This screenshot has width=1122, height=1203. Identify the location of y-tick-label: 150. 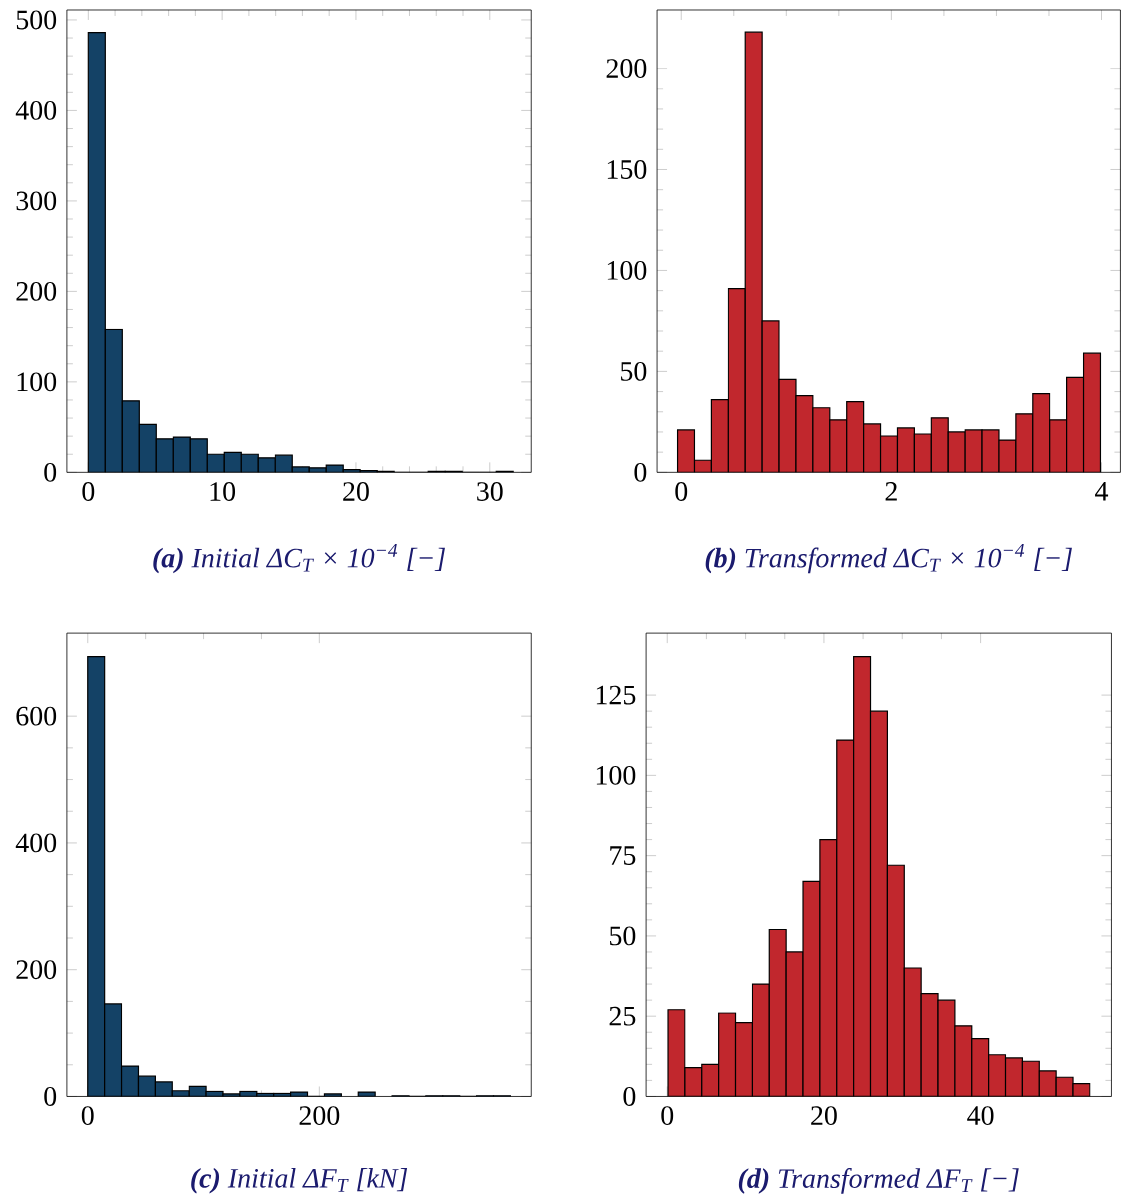
(627, 169).